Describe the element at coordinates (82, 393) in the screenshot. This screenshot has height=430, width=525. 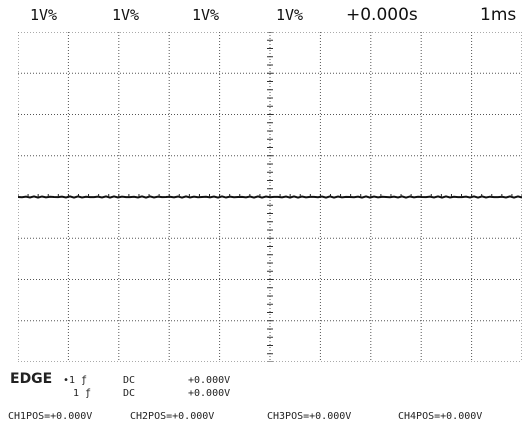
I see `trigger-source-2: 1 ƒ` at that location.